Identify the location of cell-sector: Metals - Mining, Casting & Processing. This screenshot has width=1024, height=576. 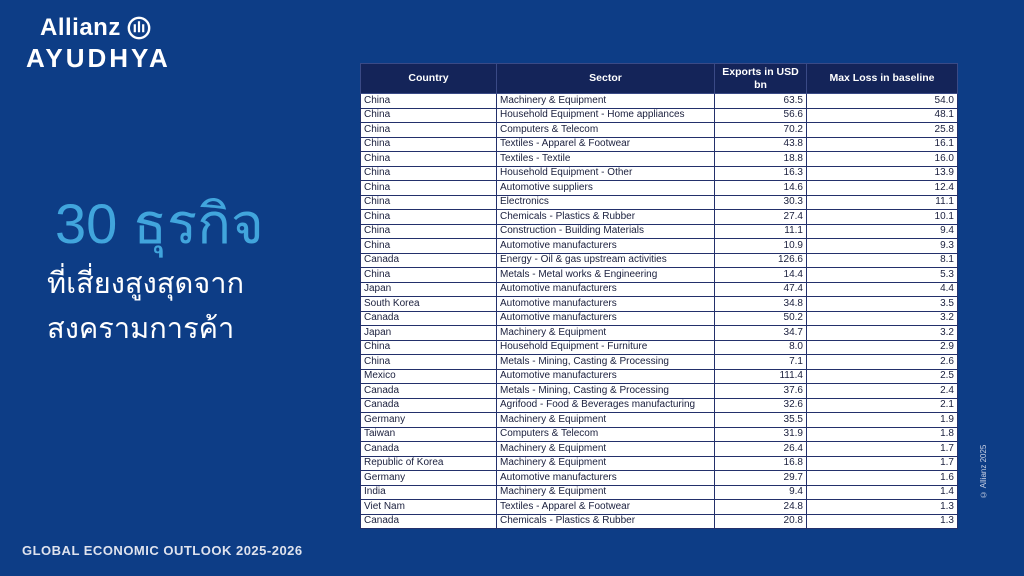
(605, 391).